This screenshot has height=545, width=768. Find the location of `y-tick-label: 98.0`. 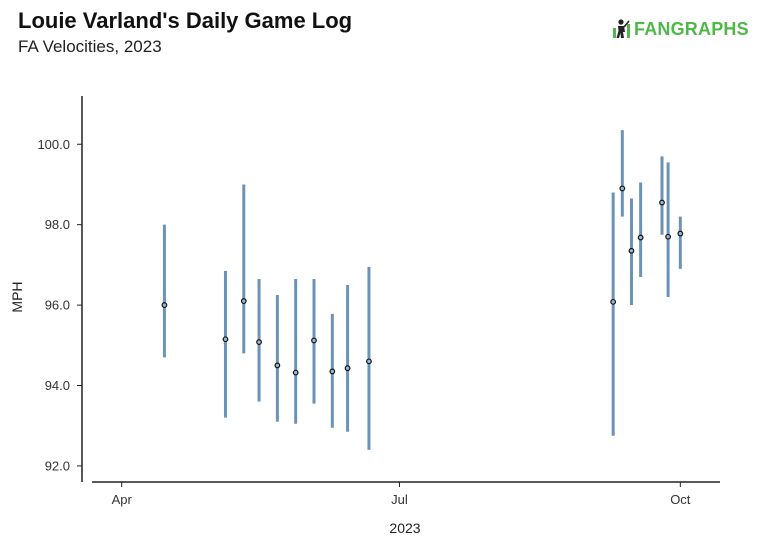

y-tick-label: 98.0 is located at coordinates (57, 224).